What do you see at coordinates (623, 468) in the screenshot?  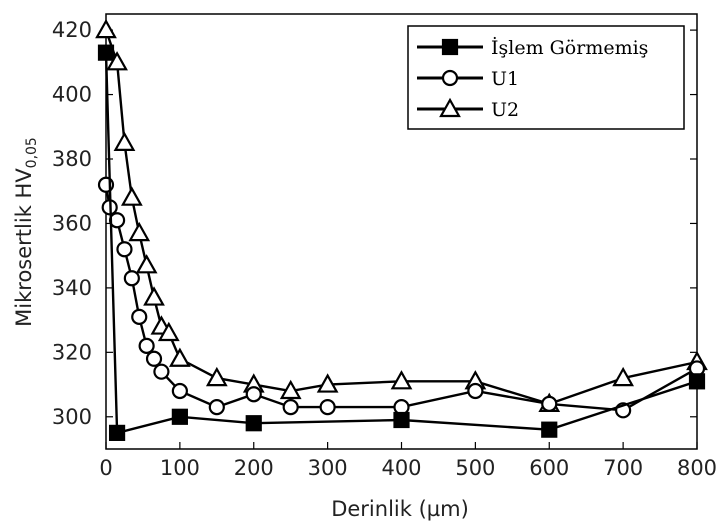 I see `x-tick-label: 700` at bounding box center [623, 468].